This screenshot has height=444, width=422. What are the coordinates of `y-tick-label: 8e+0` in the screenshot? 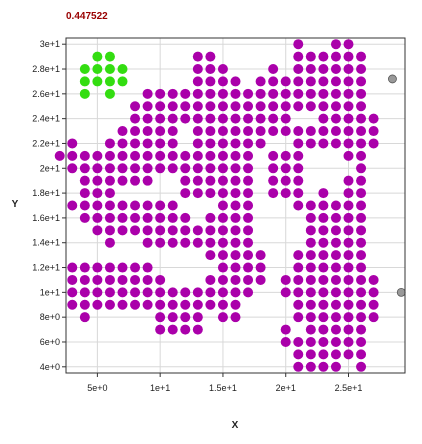 It's located at (50, 317).